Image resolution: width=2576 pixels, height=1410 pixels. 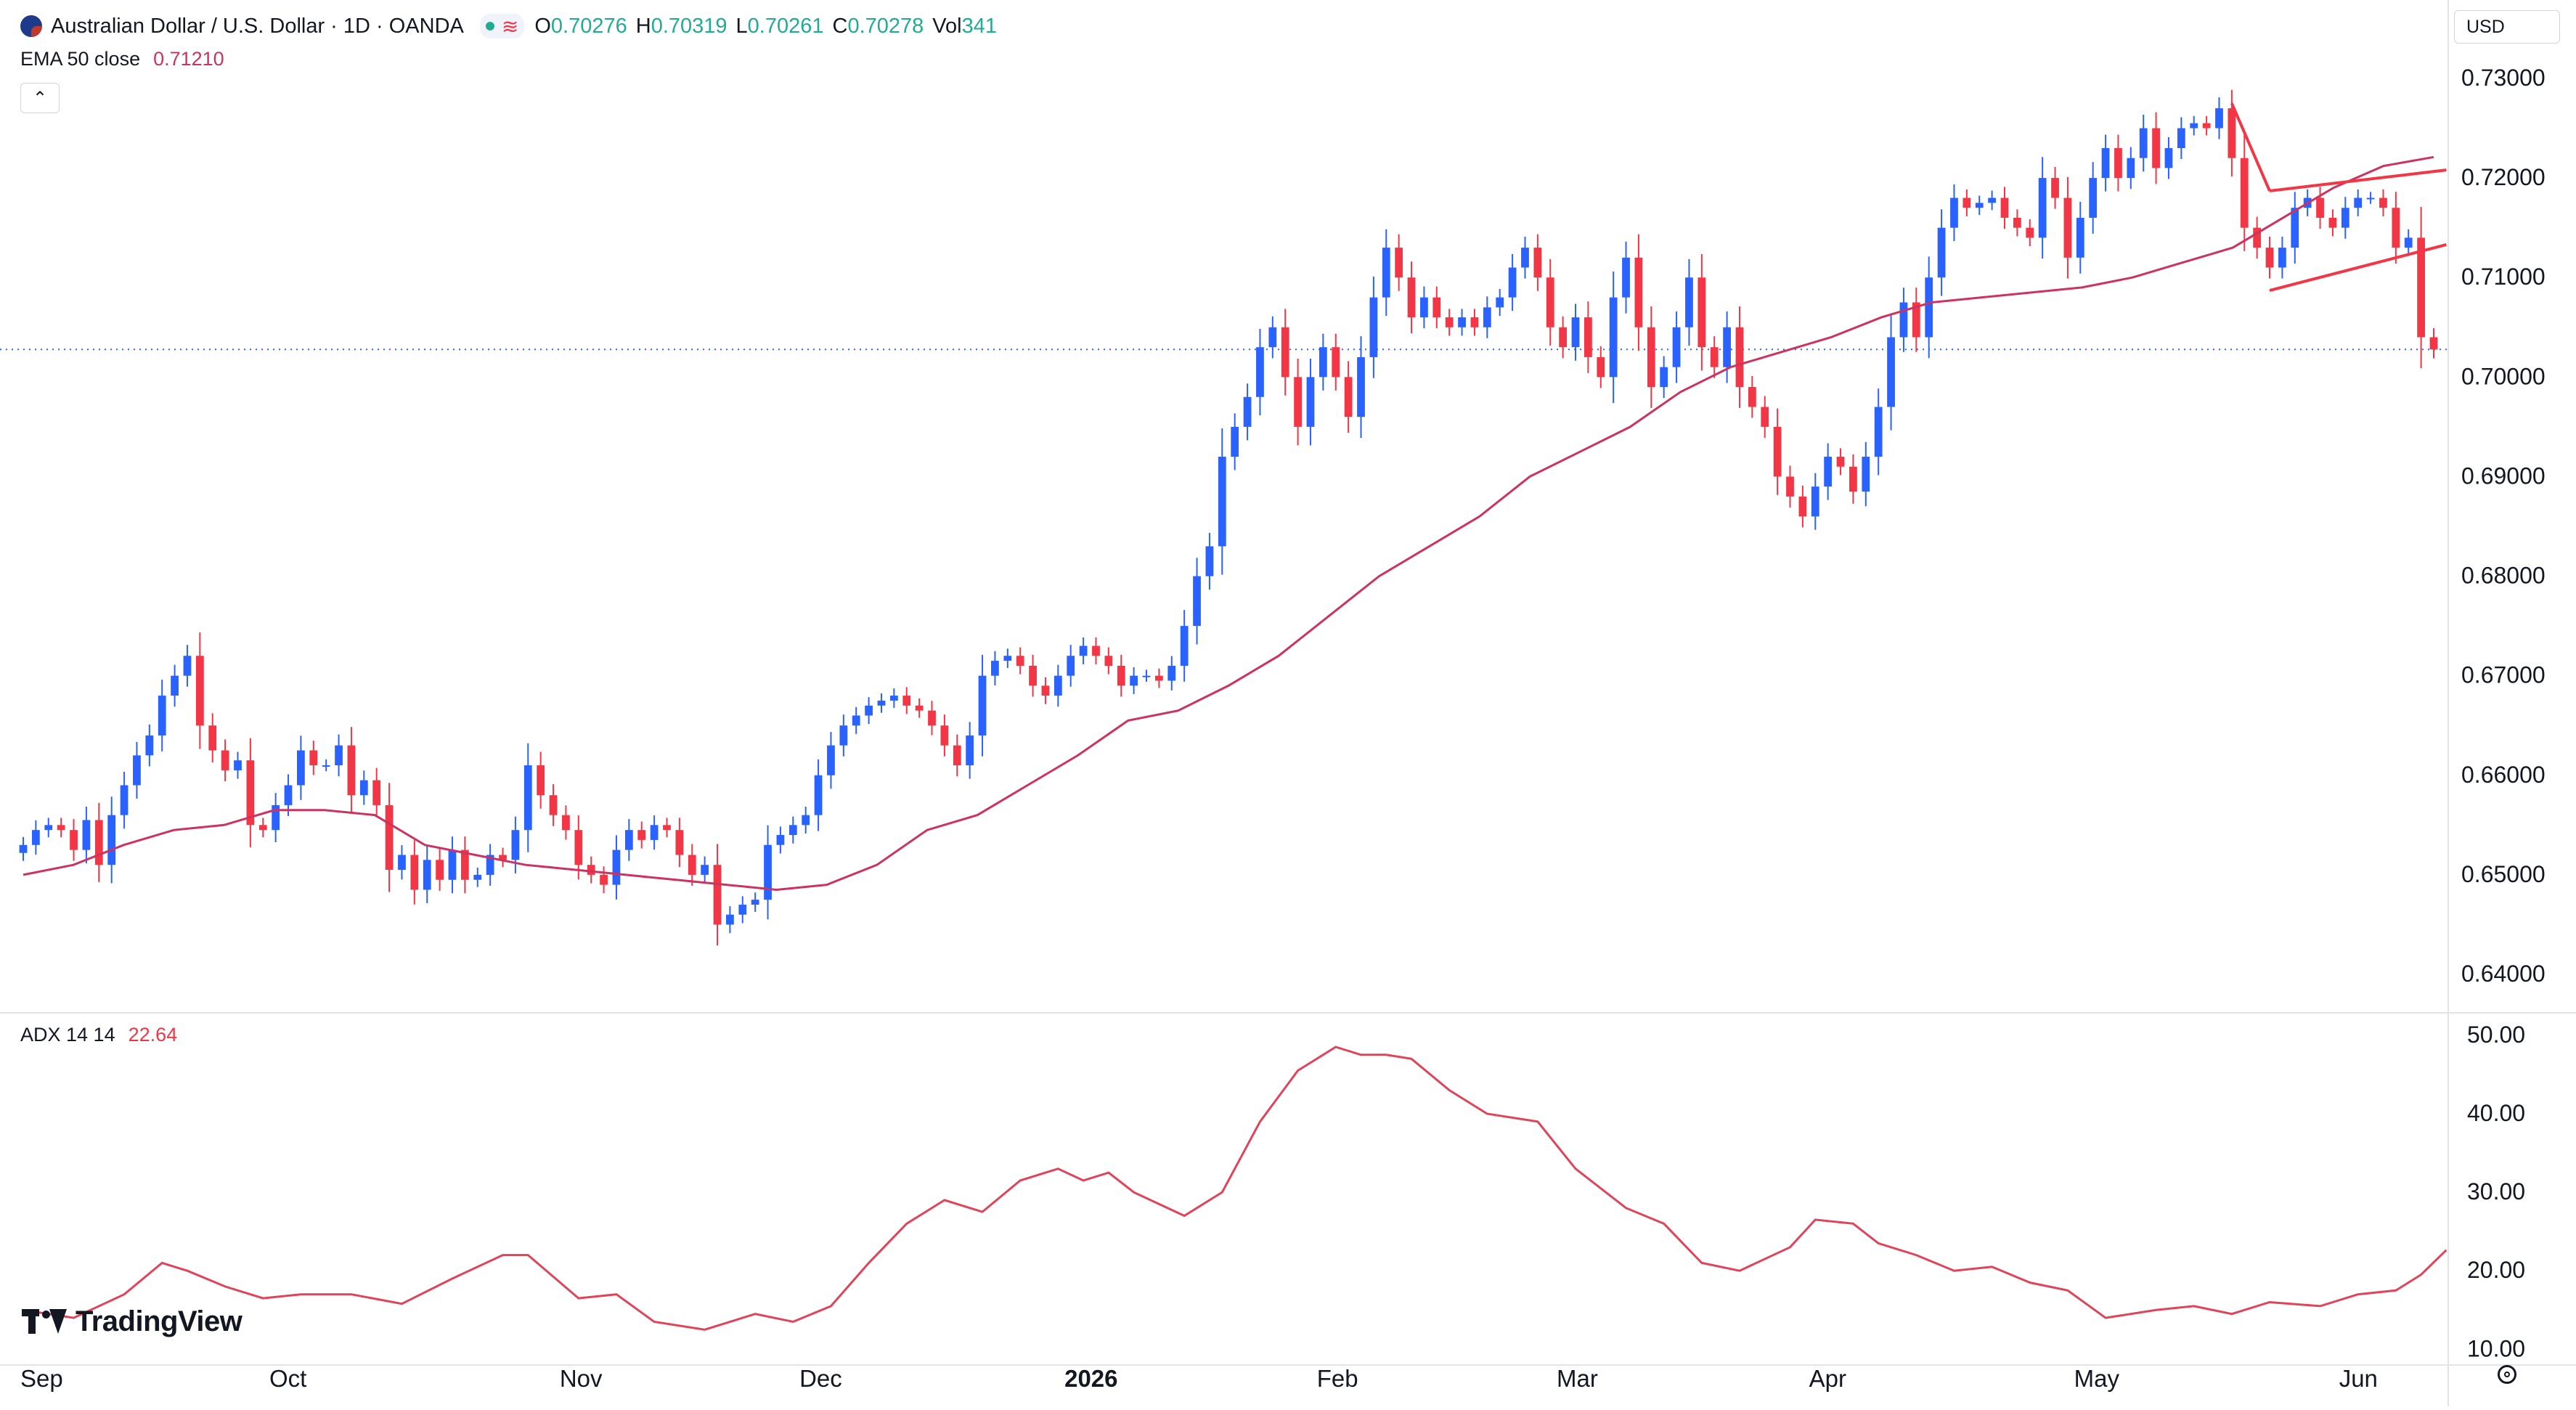 I want to click on time-tick-label: 2026, so click(x=1090, y=1378).